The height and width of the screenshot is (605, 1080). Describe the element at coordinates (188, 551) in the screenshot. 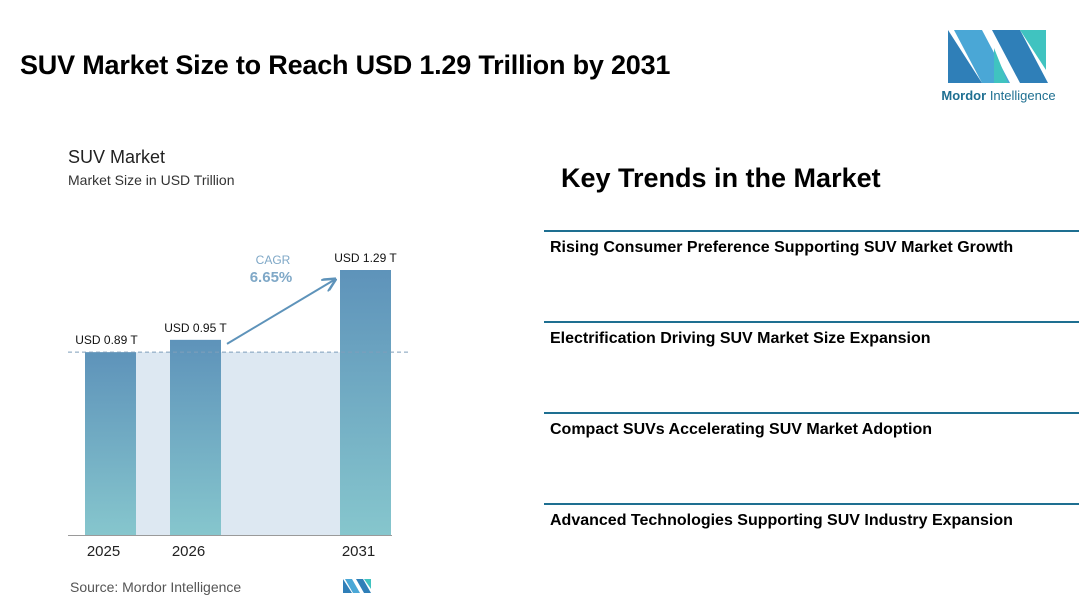

I see `x-tick-label-2026: 2026` at that location.